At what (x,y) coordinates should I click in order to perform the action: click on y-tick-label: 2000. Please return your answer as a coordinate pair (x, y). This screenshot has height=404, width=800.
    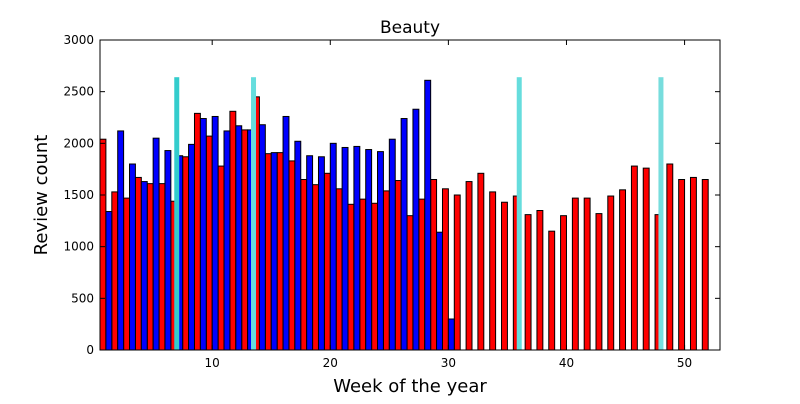
    Looking at the image, I should click on (78, 143).